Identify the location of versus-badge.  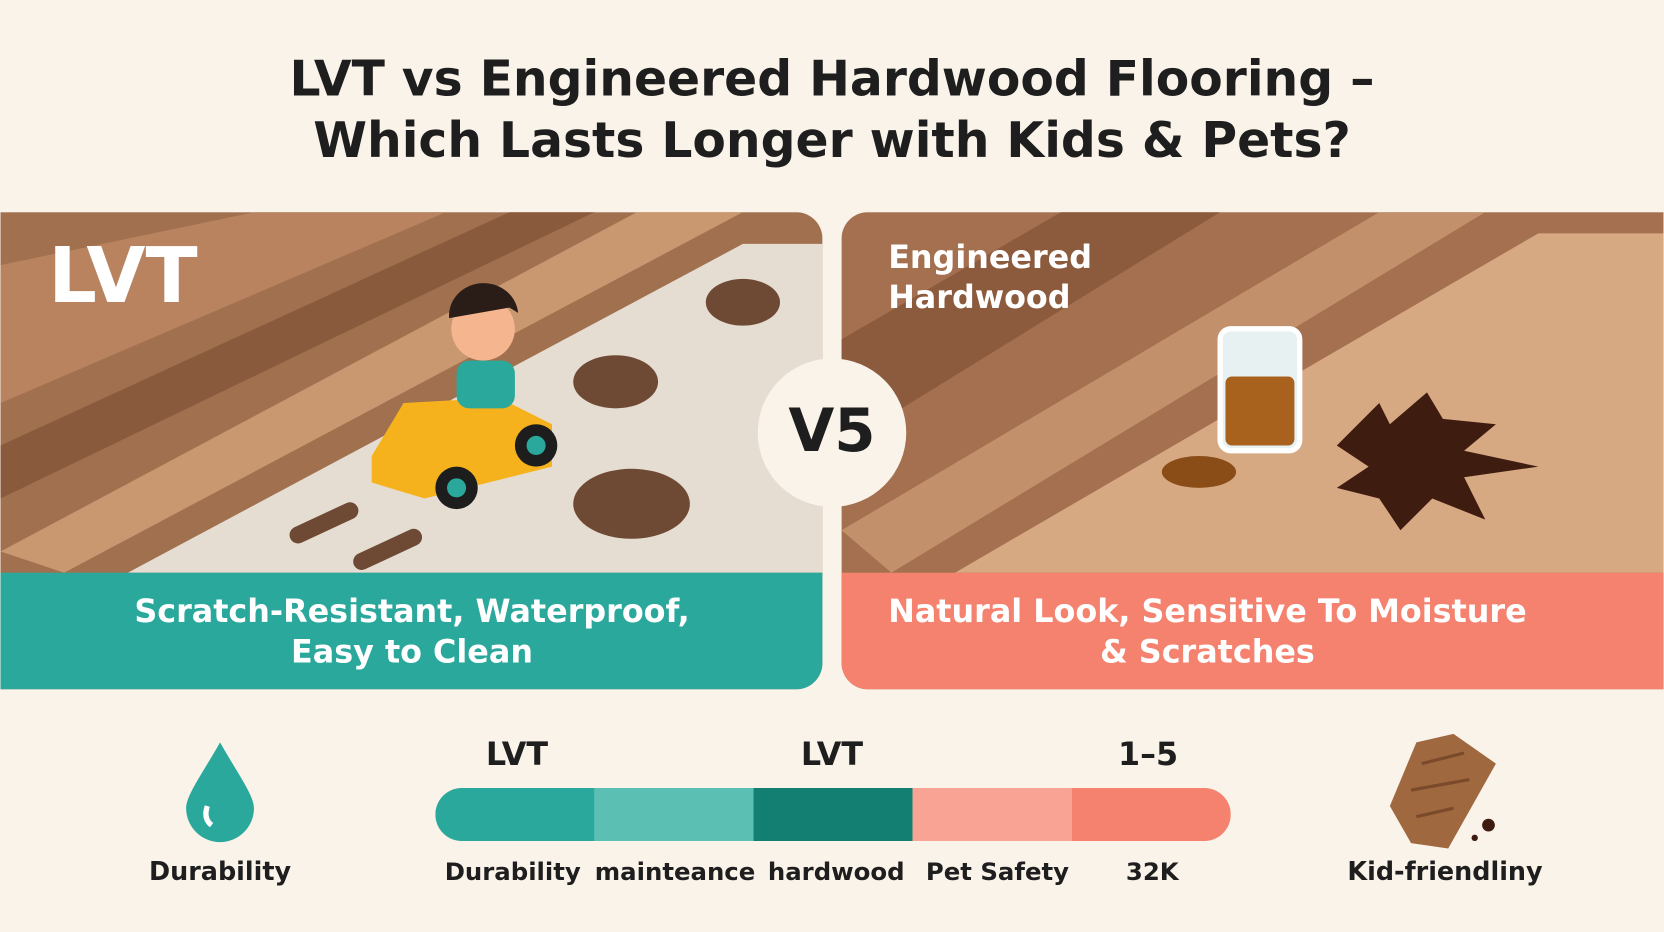
(832, 432).